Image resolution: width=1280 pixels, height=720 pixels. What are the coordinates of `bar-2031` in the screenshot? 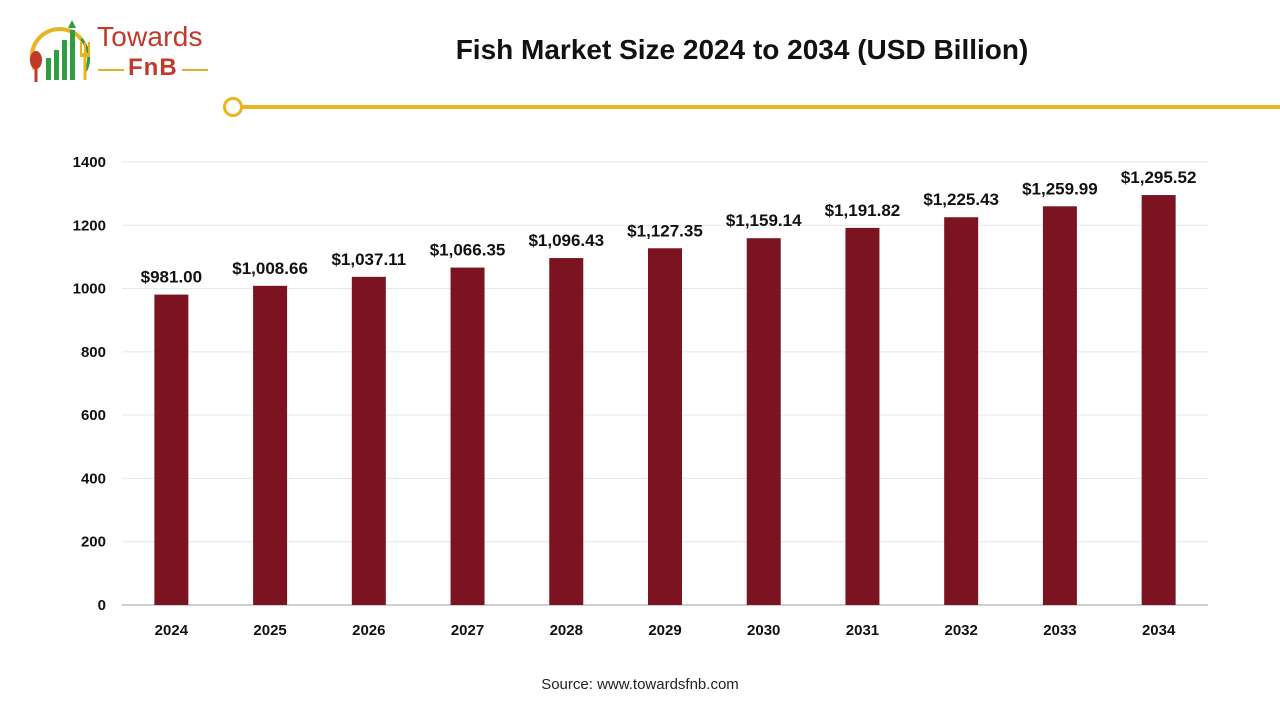 It's located at (862, 416).